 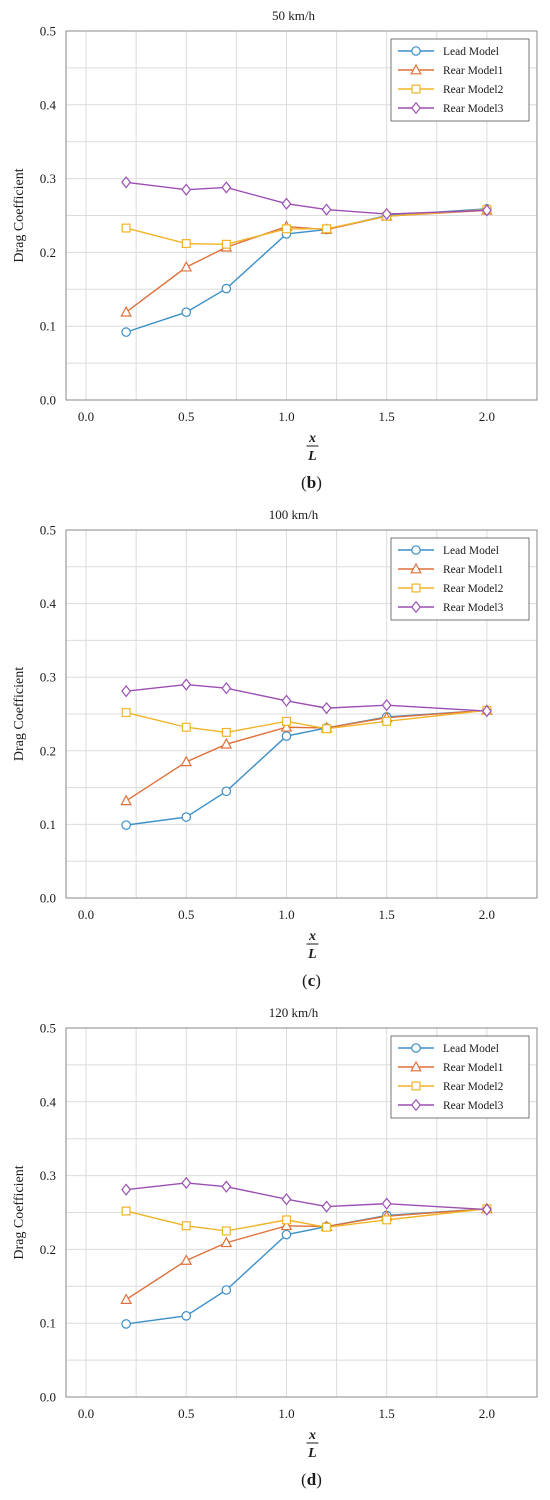 What do you see at coordinates (294, 514) in the screenshot?
I see `chart-title: 100 km/h` at bounding box center [294, 514].